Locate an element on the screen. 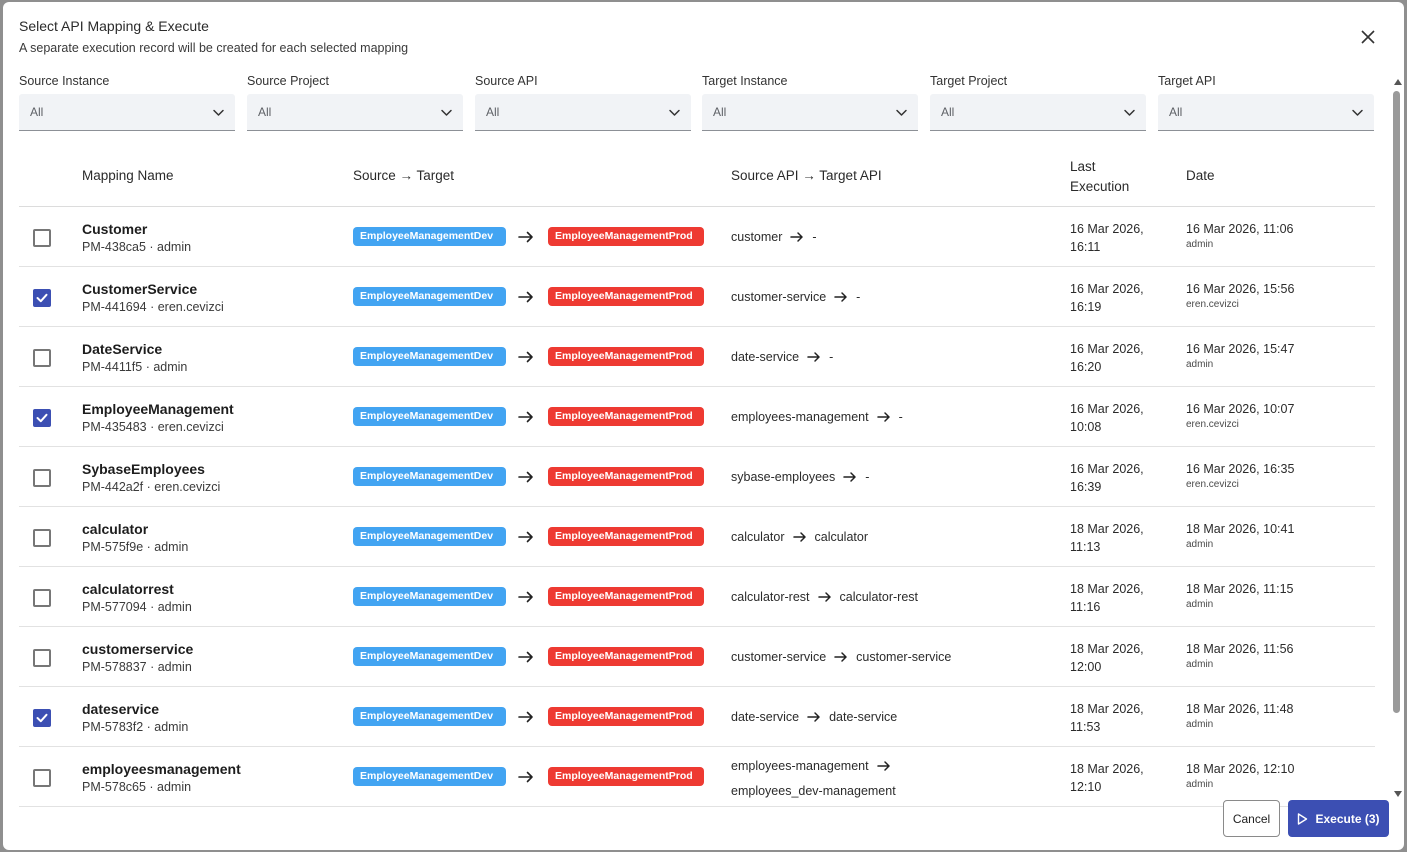  filter-5: Target API All is located at coordinates (1266, 102).